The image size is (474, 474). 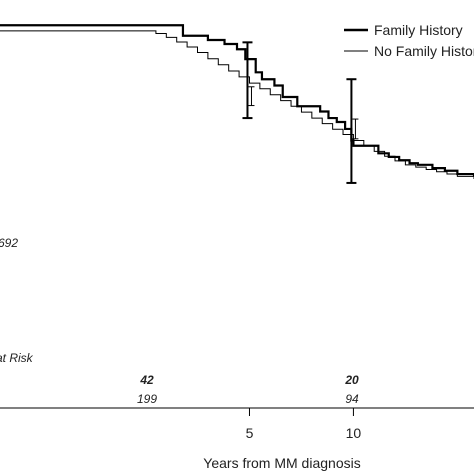 What do you see at coordinates (146, 380) in the screenshot?
I see `risk-family-at-5: 42` at bounding box center [146, 380].